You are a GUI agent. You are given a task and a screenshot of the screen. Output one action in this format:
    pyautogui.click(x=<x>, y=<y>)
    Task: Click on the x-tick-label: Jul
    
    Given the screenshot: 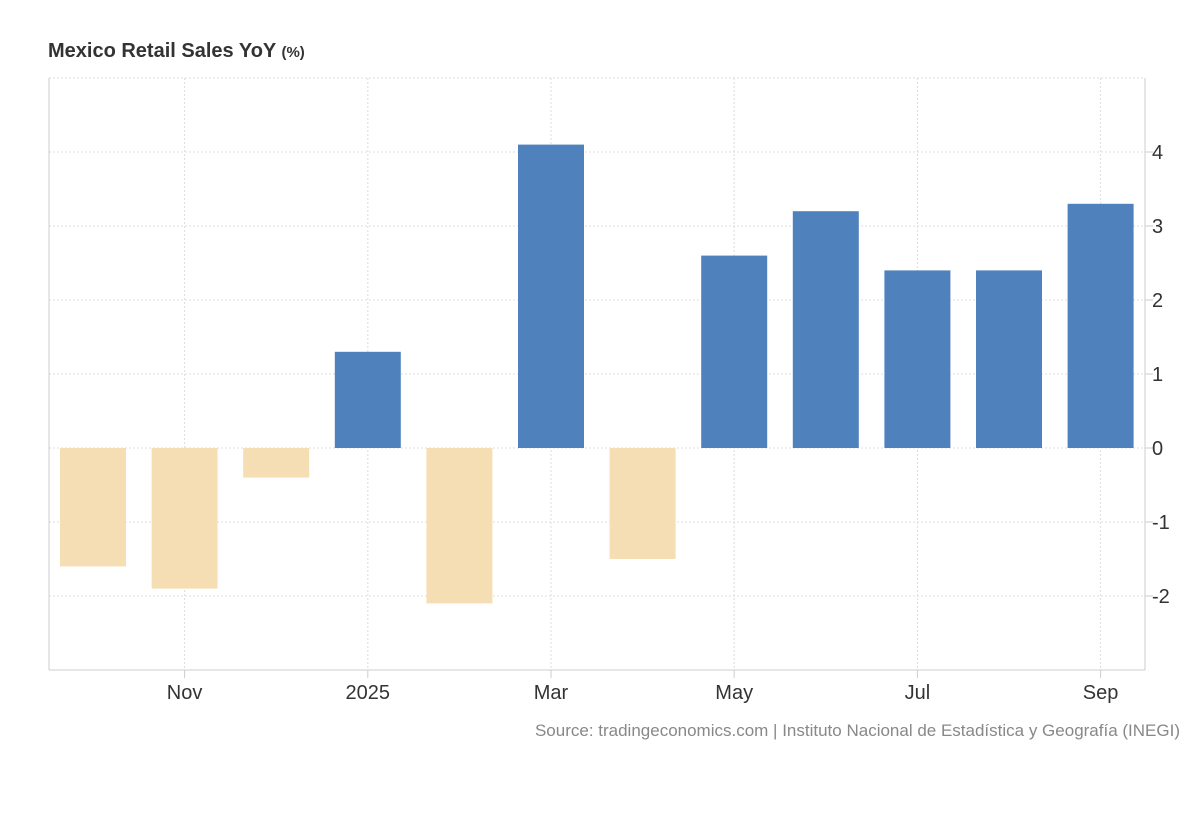 What is the action you would take?
    pyautogui.click(x=918, y=693)
    